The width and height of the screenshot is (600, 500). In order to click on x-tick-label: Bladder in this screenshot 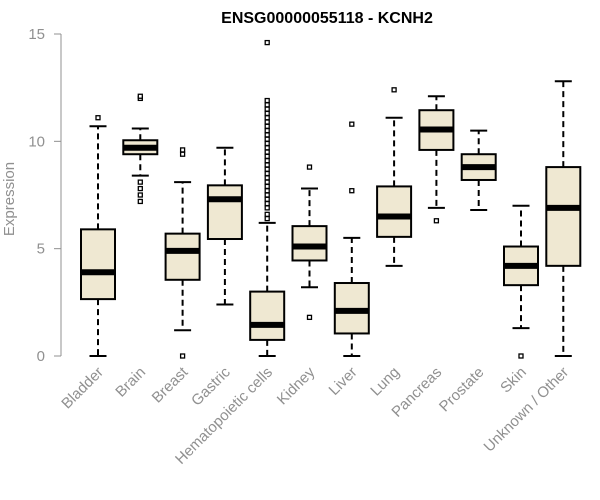, I will do `click(82, 388)`.